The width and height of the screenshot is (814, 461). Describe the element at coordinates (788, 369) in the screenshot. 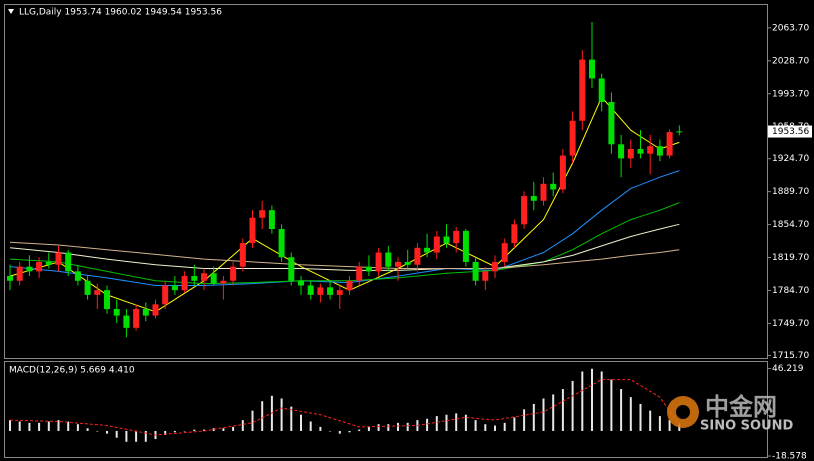

I see `y-tick-label: 46.219` at that location.